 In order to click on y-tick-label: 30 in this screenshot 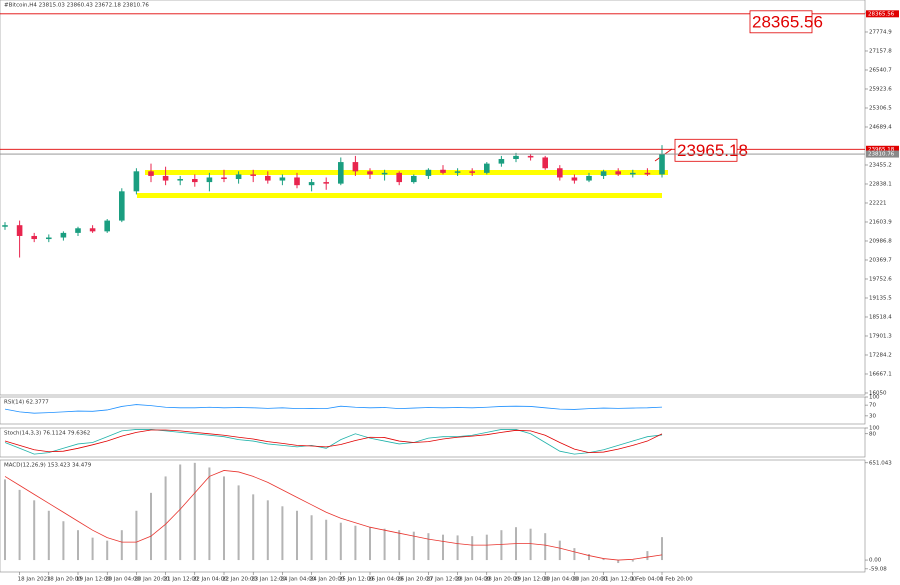, I will do `click(872, 416)`.